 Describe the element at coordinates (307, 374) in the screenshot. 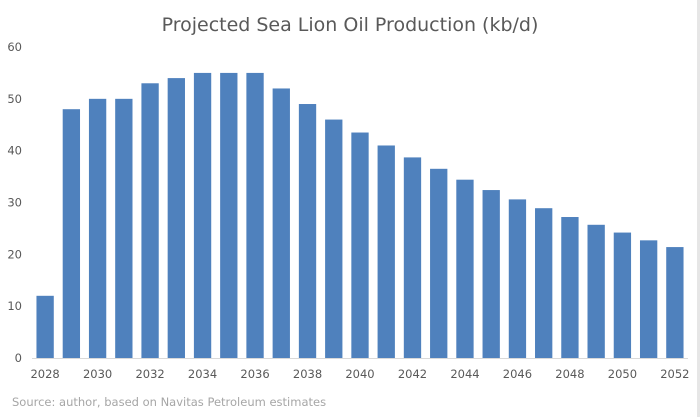

I see `x-tick-label: 2038` at that location.